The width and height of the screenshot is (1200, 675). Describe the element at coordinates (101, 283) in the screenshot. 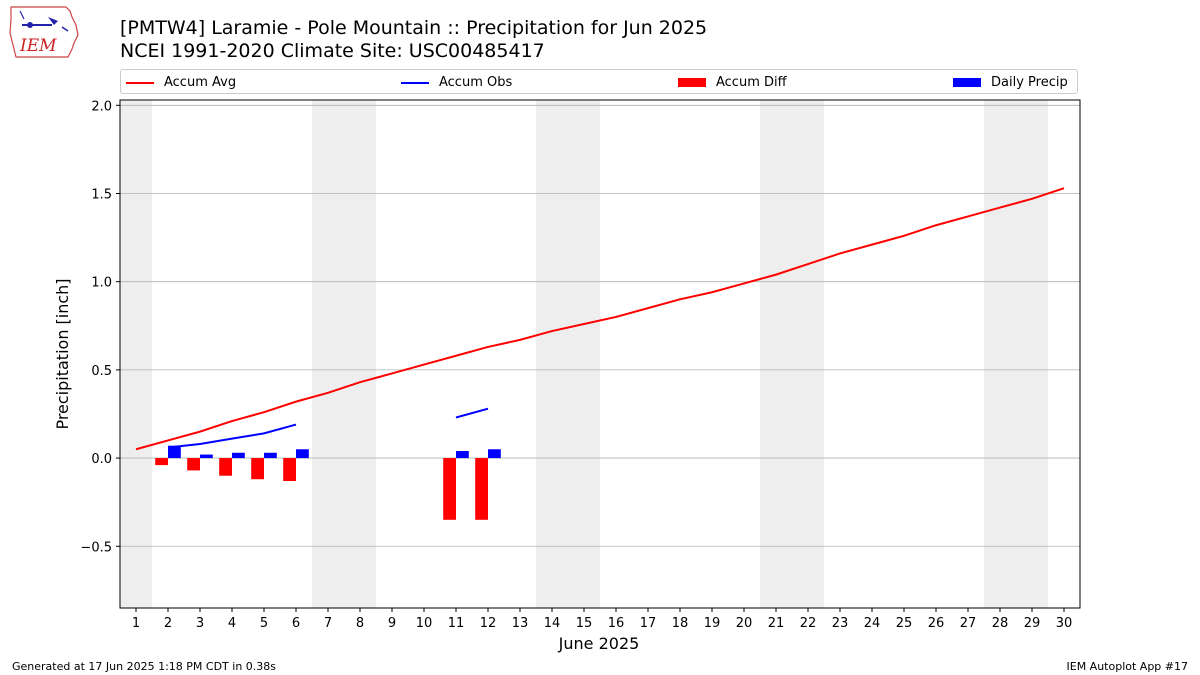

I see `y-tick-label-3: 1.0` at that location.